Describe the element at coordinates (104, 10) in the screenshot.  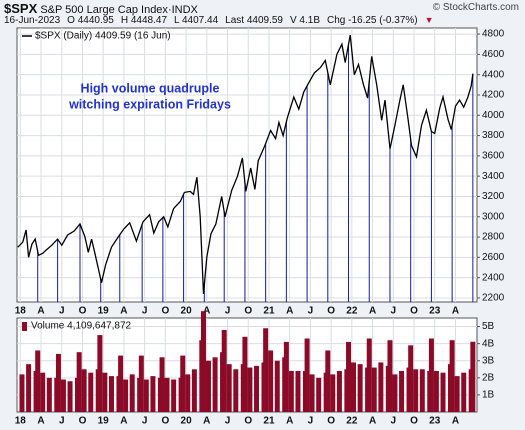
I see `index-name: S&P 500 Large Cap Index` at that location.